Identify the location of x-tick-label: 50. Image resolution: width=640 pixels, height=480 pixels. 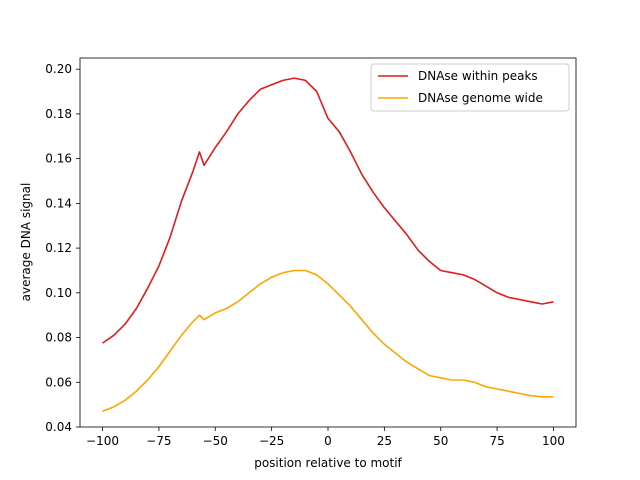
(440, 441).